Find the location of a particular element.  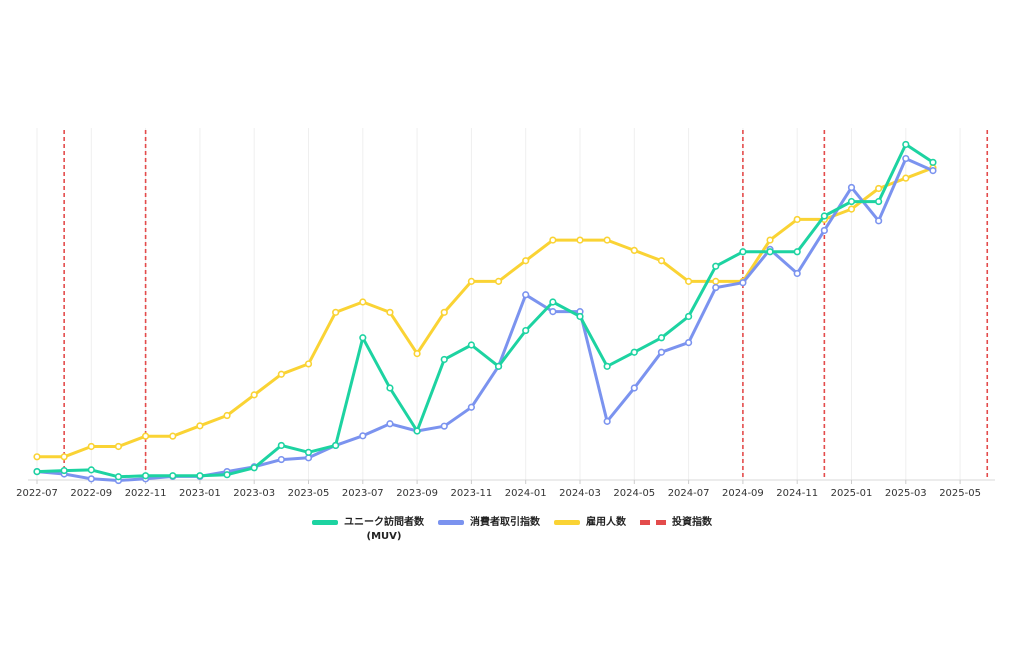

x-tick-label: 2024-07 is located at coordinates (689, 493).